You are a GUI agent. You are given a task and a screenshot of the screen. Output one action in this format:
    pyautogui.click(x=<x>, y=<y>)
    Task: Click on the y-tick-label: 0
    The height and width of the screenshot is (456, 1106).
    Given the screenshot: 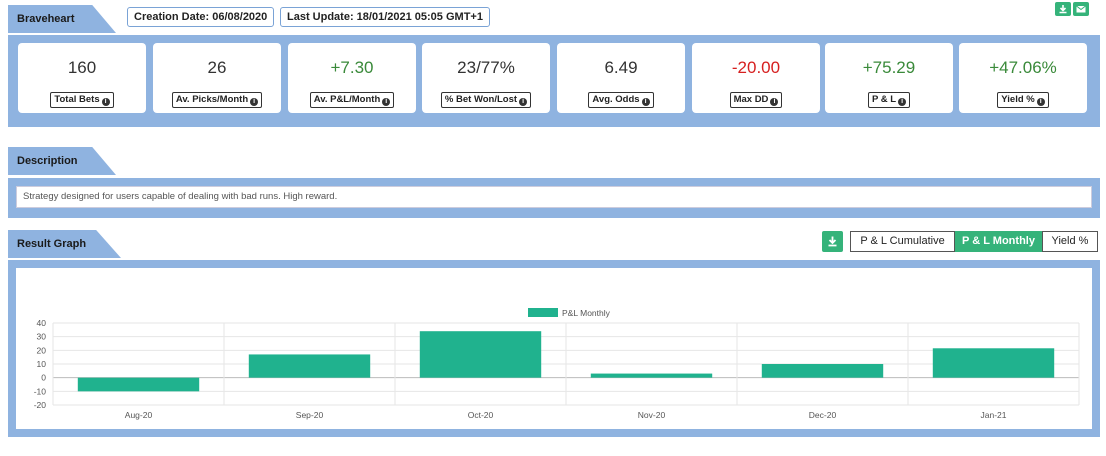 What is the action you would take?
    pyautogui.click(x=43, y=378)
    